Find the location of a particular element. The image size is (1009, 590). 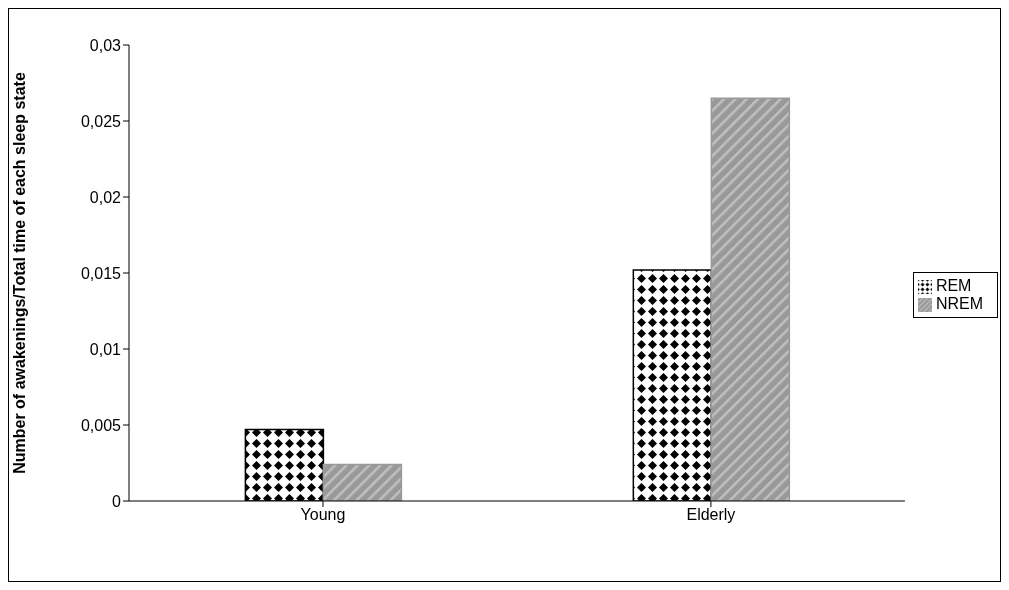

legend-label: REM is located at coordinates (953, 285).